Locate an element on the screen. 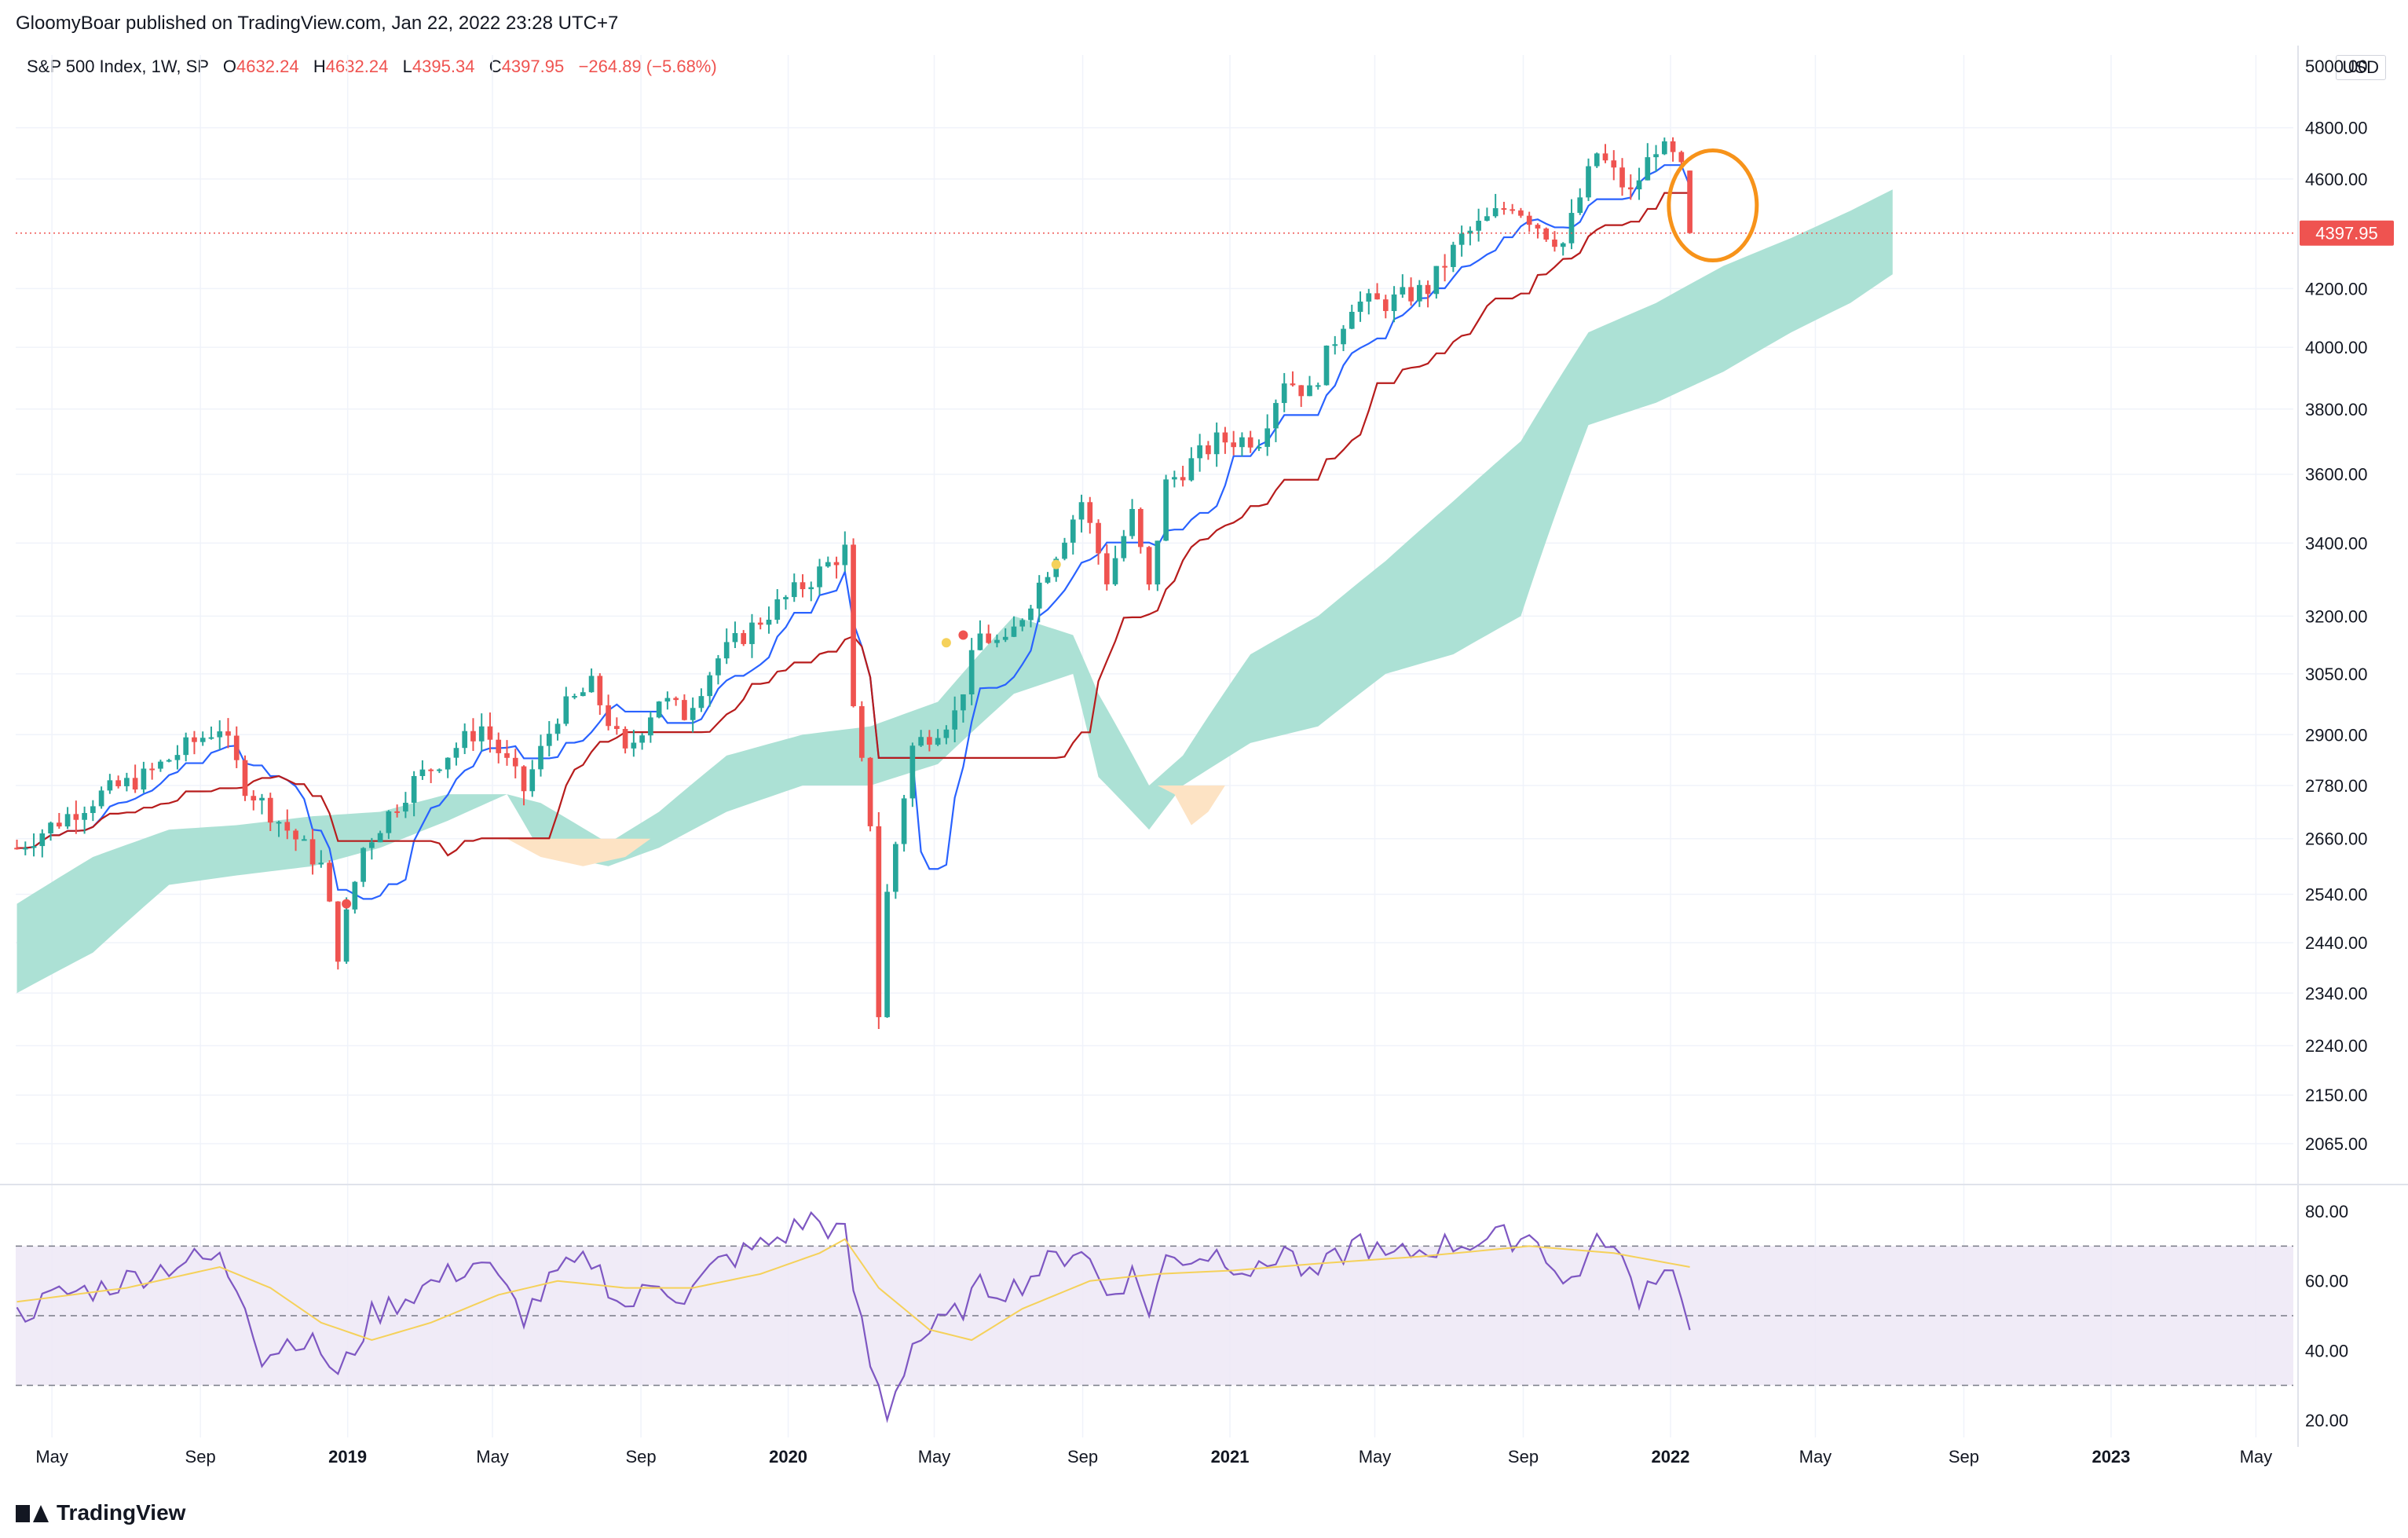 This screenshot has height=1538, width=2408. tradingview-logo: TradingView is located at coordinates (100, 1512).